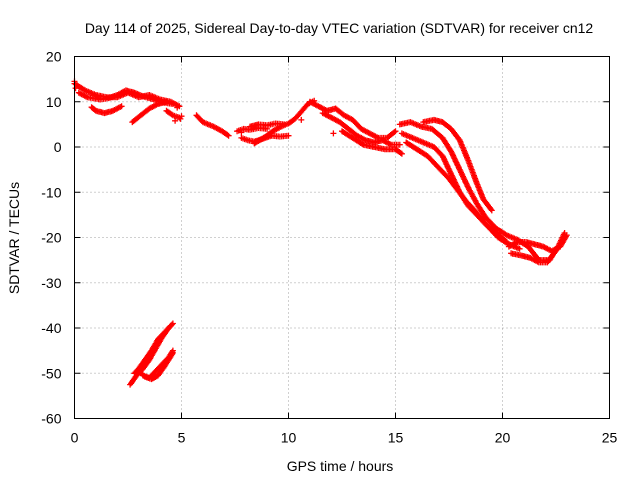 This screenshot has width=640, height=480. I want to click on x-tick-label: 15, so click(396, 438).